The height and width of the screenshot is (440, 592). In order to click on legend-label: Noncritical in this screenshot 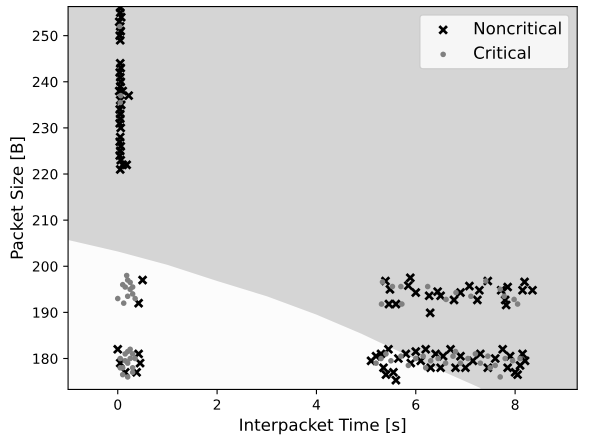, I will do `click(517, 28)`.